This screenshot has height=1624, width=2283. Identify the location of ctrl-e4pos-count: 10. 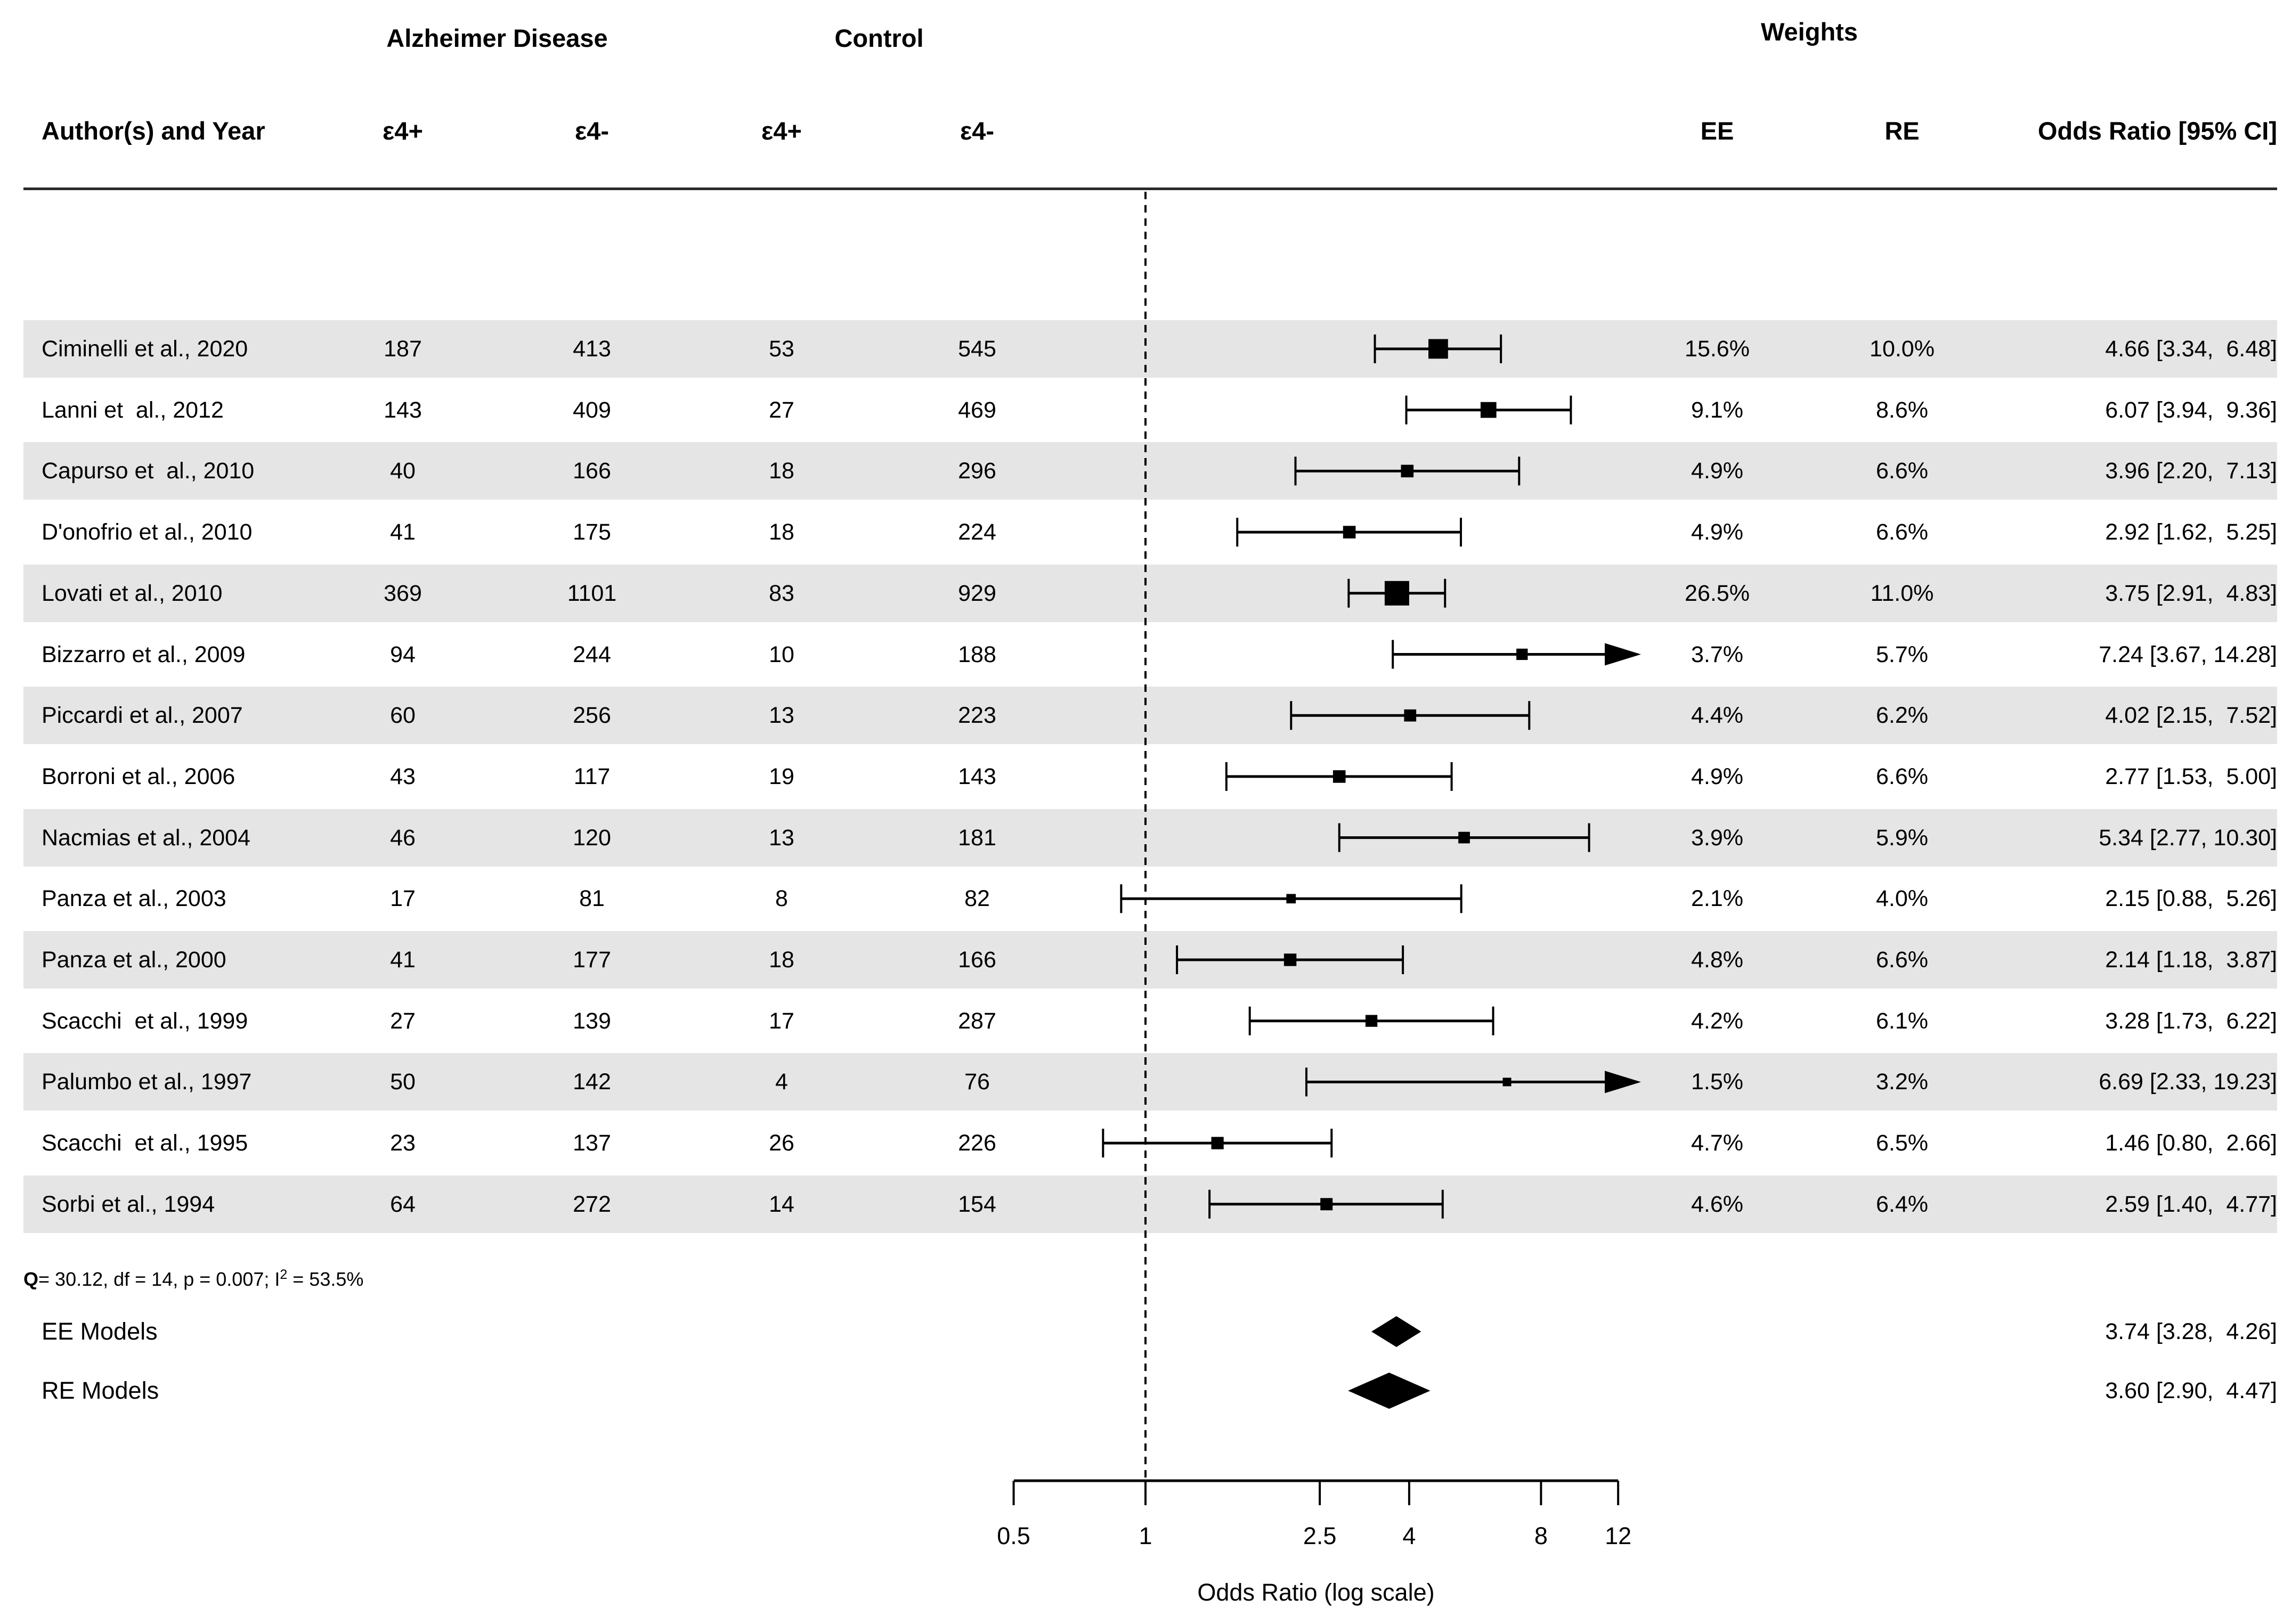
(781, 654).